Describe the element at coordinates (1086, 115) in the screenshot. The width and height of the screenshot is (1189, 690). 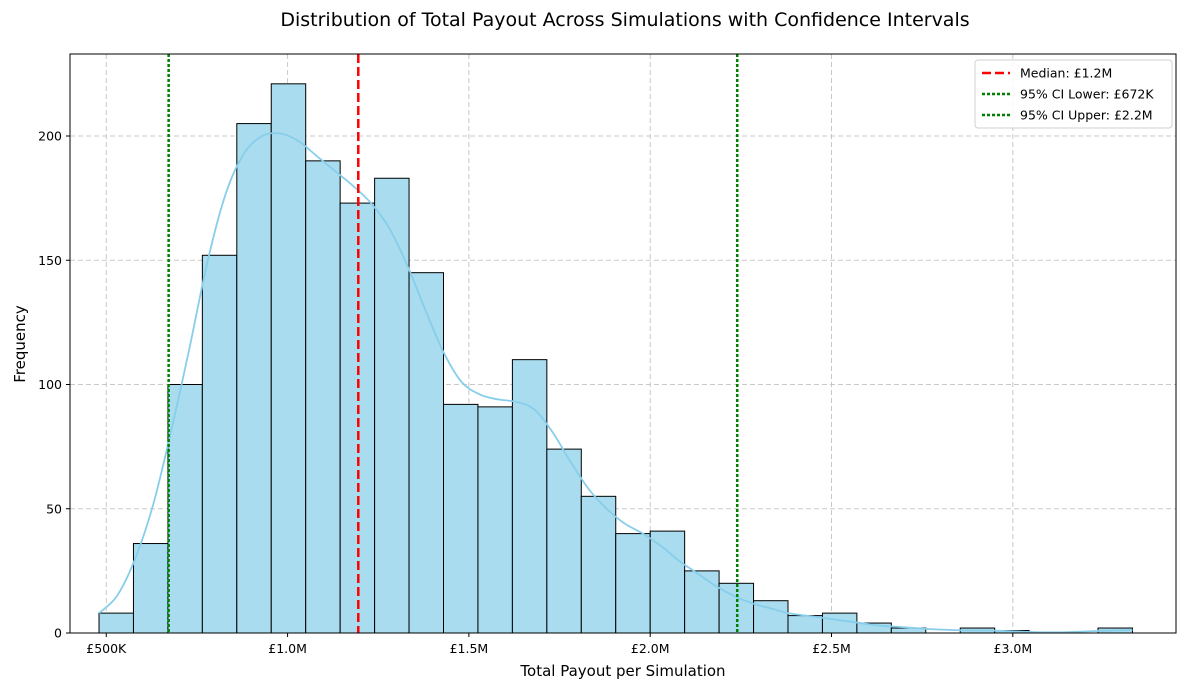
I see `legend-label: 95% CI Upper: £2.2M` at that location.